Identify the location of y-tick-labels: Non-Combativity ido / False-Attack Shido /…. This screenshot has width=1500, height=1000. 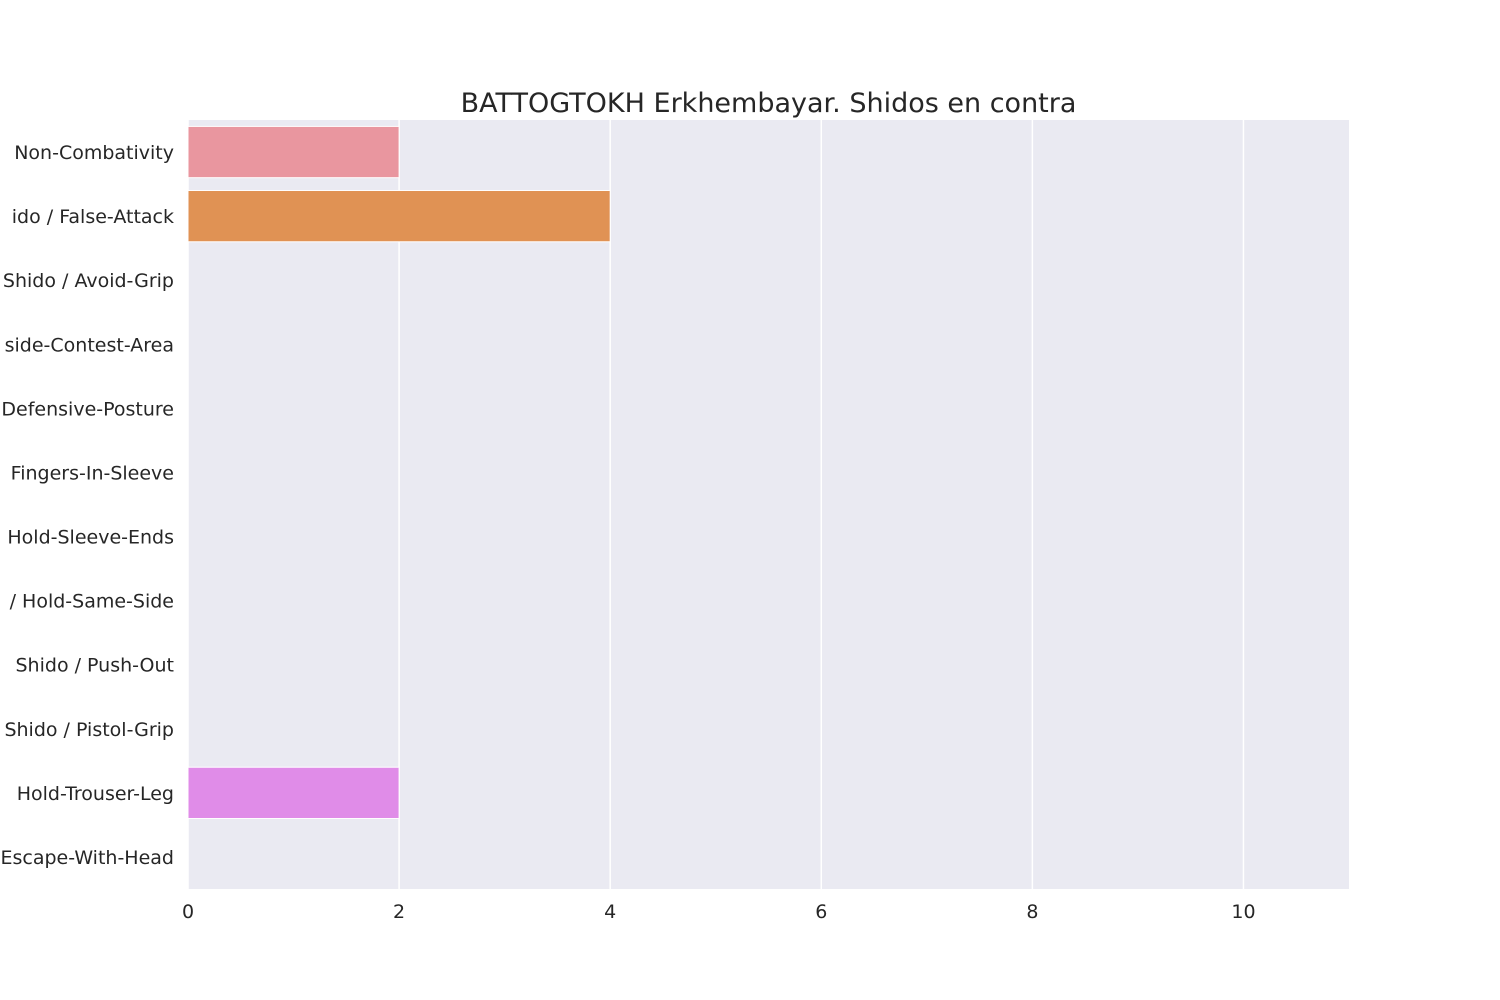
(87, 505).